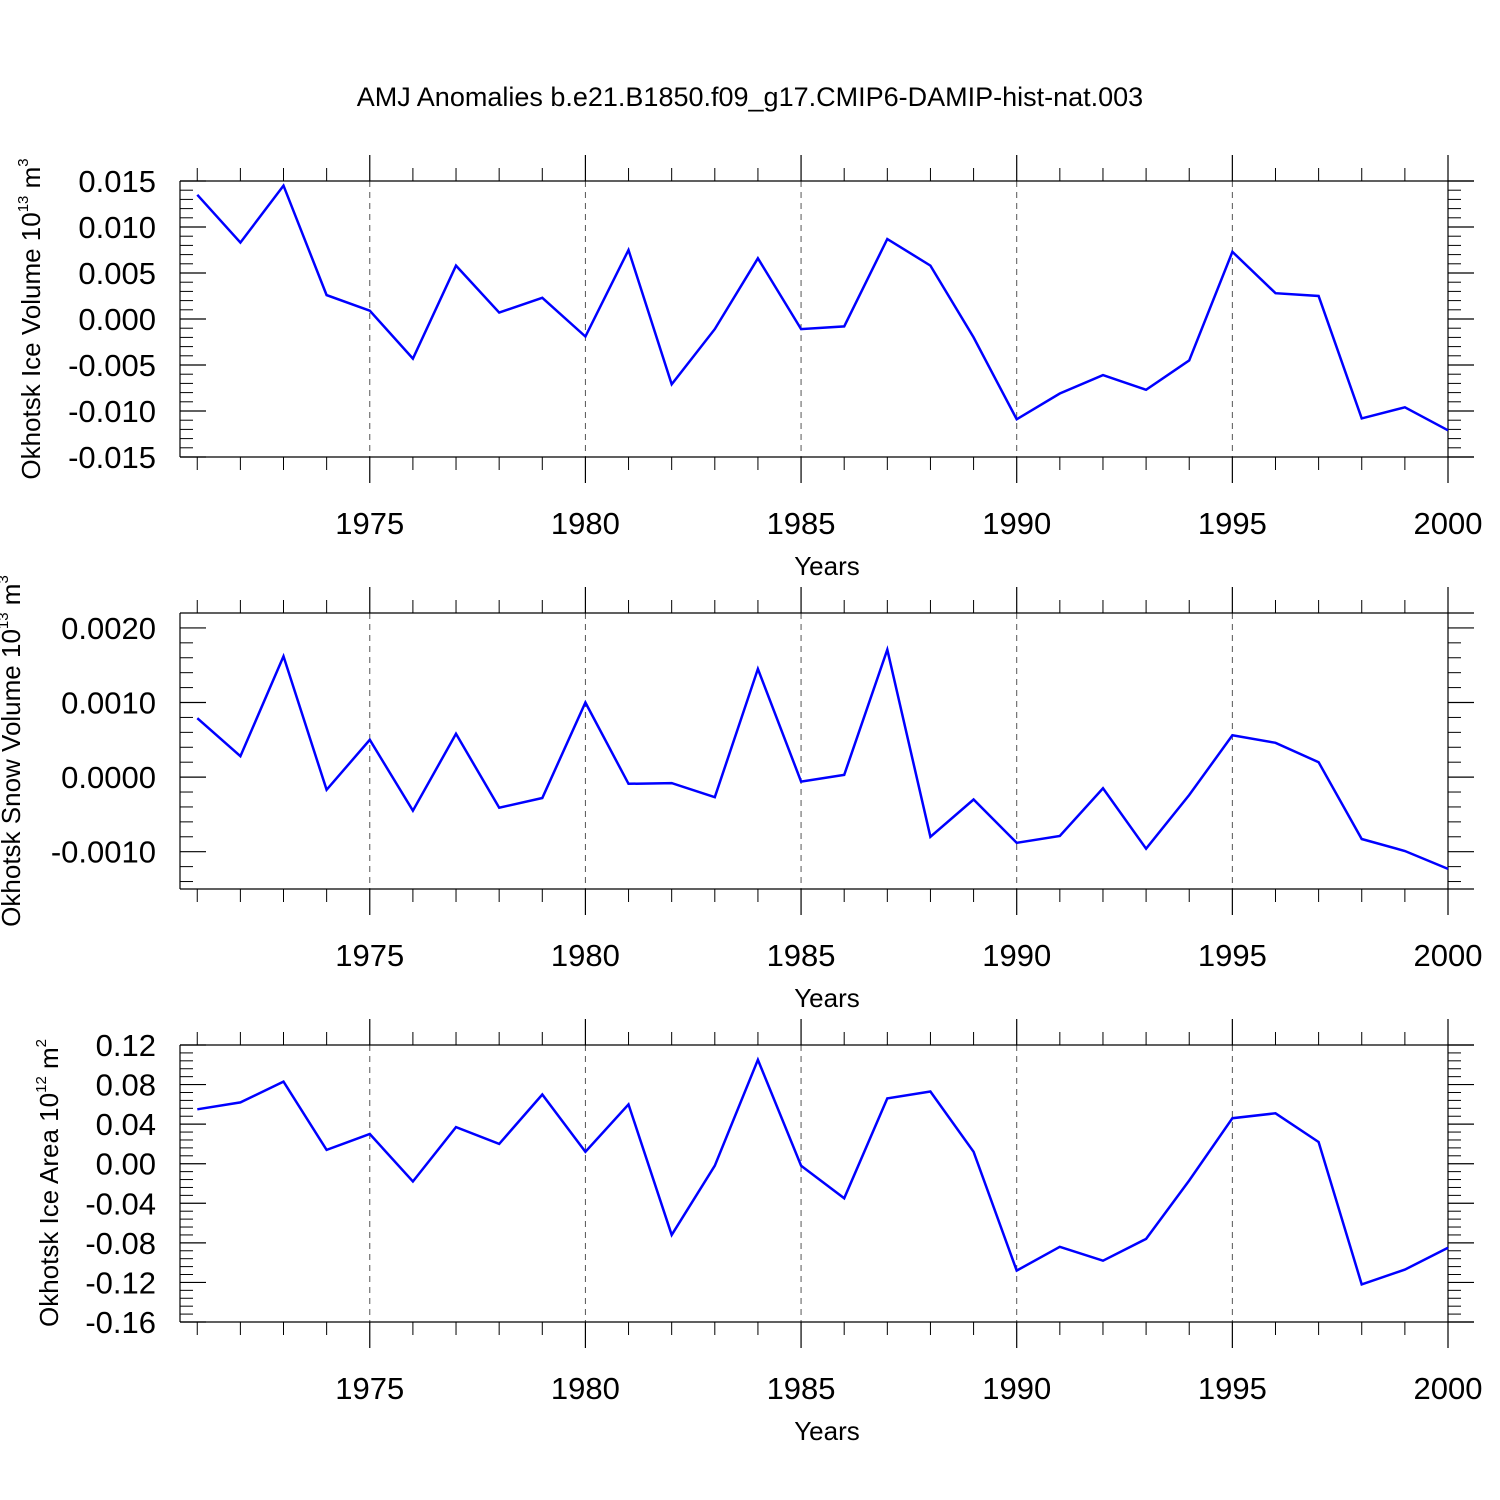 The width and height of the screenshot is (1500, 1500). I want to click on y-tick-label: 0.0000, so click(108, 777).